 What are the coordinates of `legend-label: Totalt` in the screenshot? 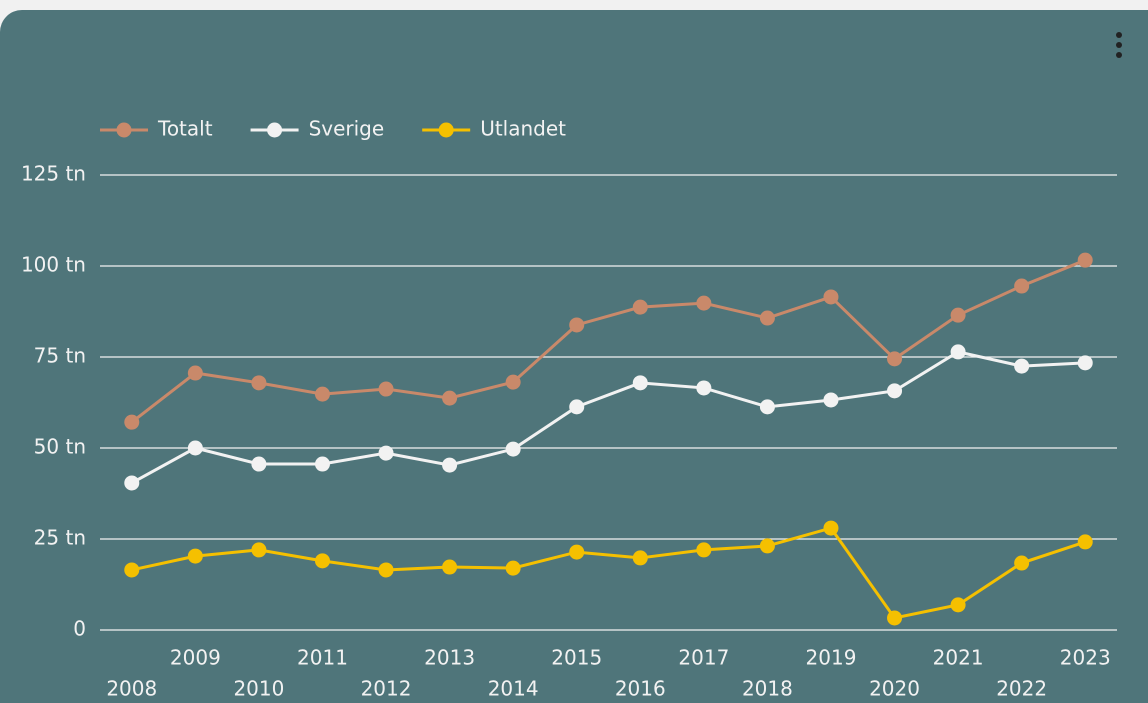 It's located at (185, 129).